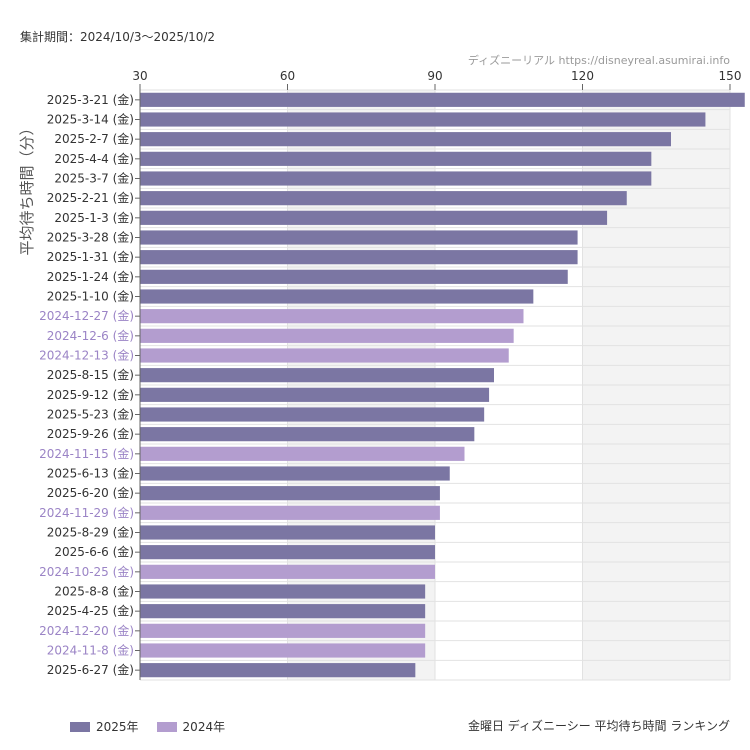 The width and height of the screenshot is (750, 750). Describe the element at coordinates (90, 335) in the screenshot. I see `y-tick-label-2024-12-6: 2024-12-6 (金)` at that location.